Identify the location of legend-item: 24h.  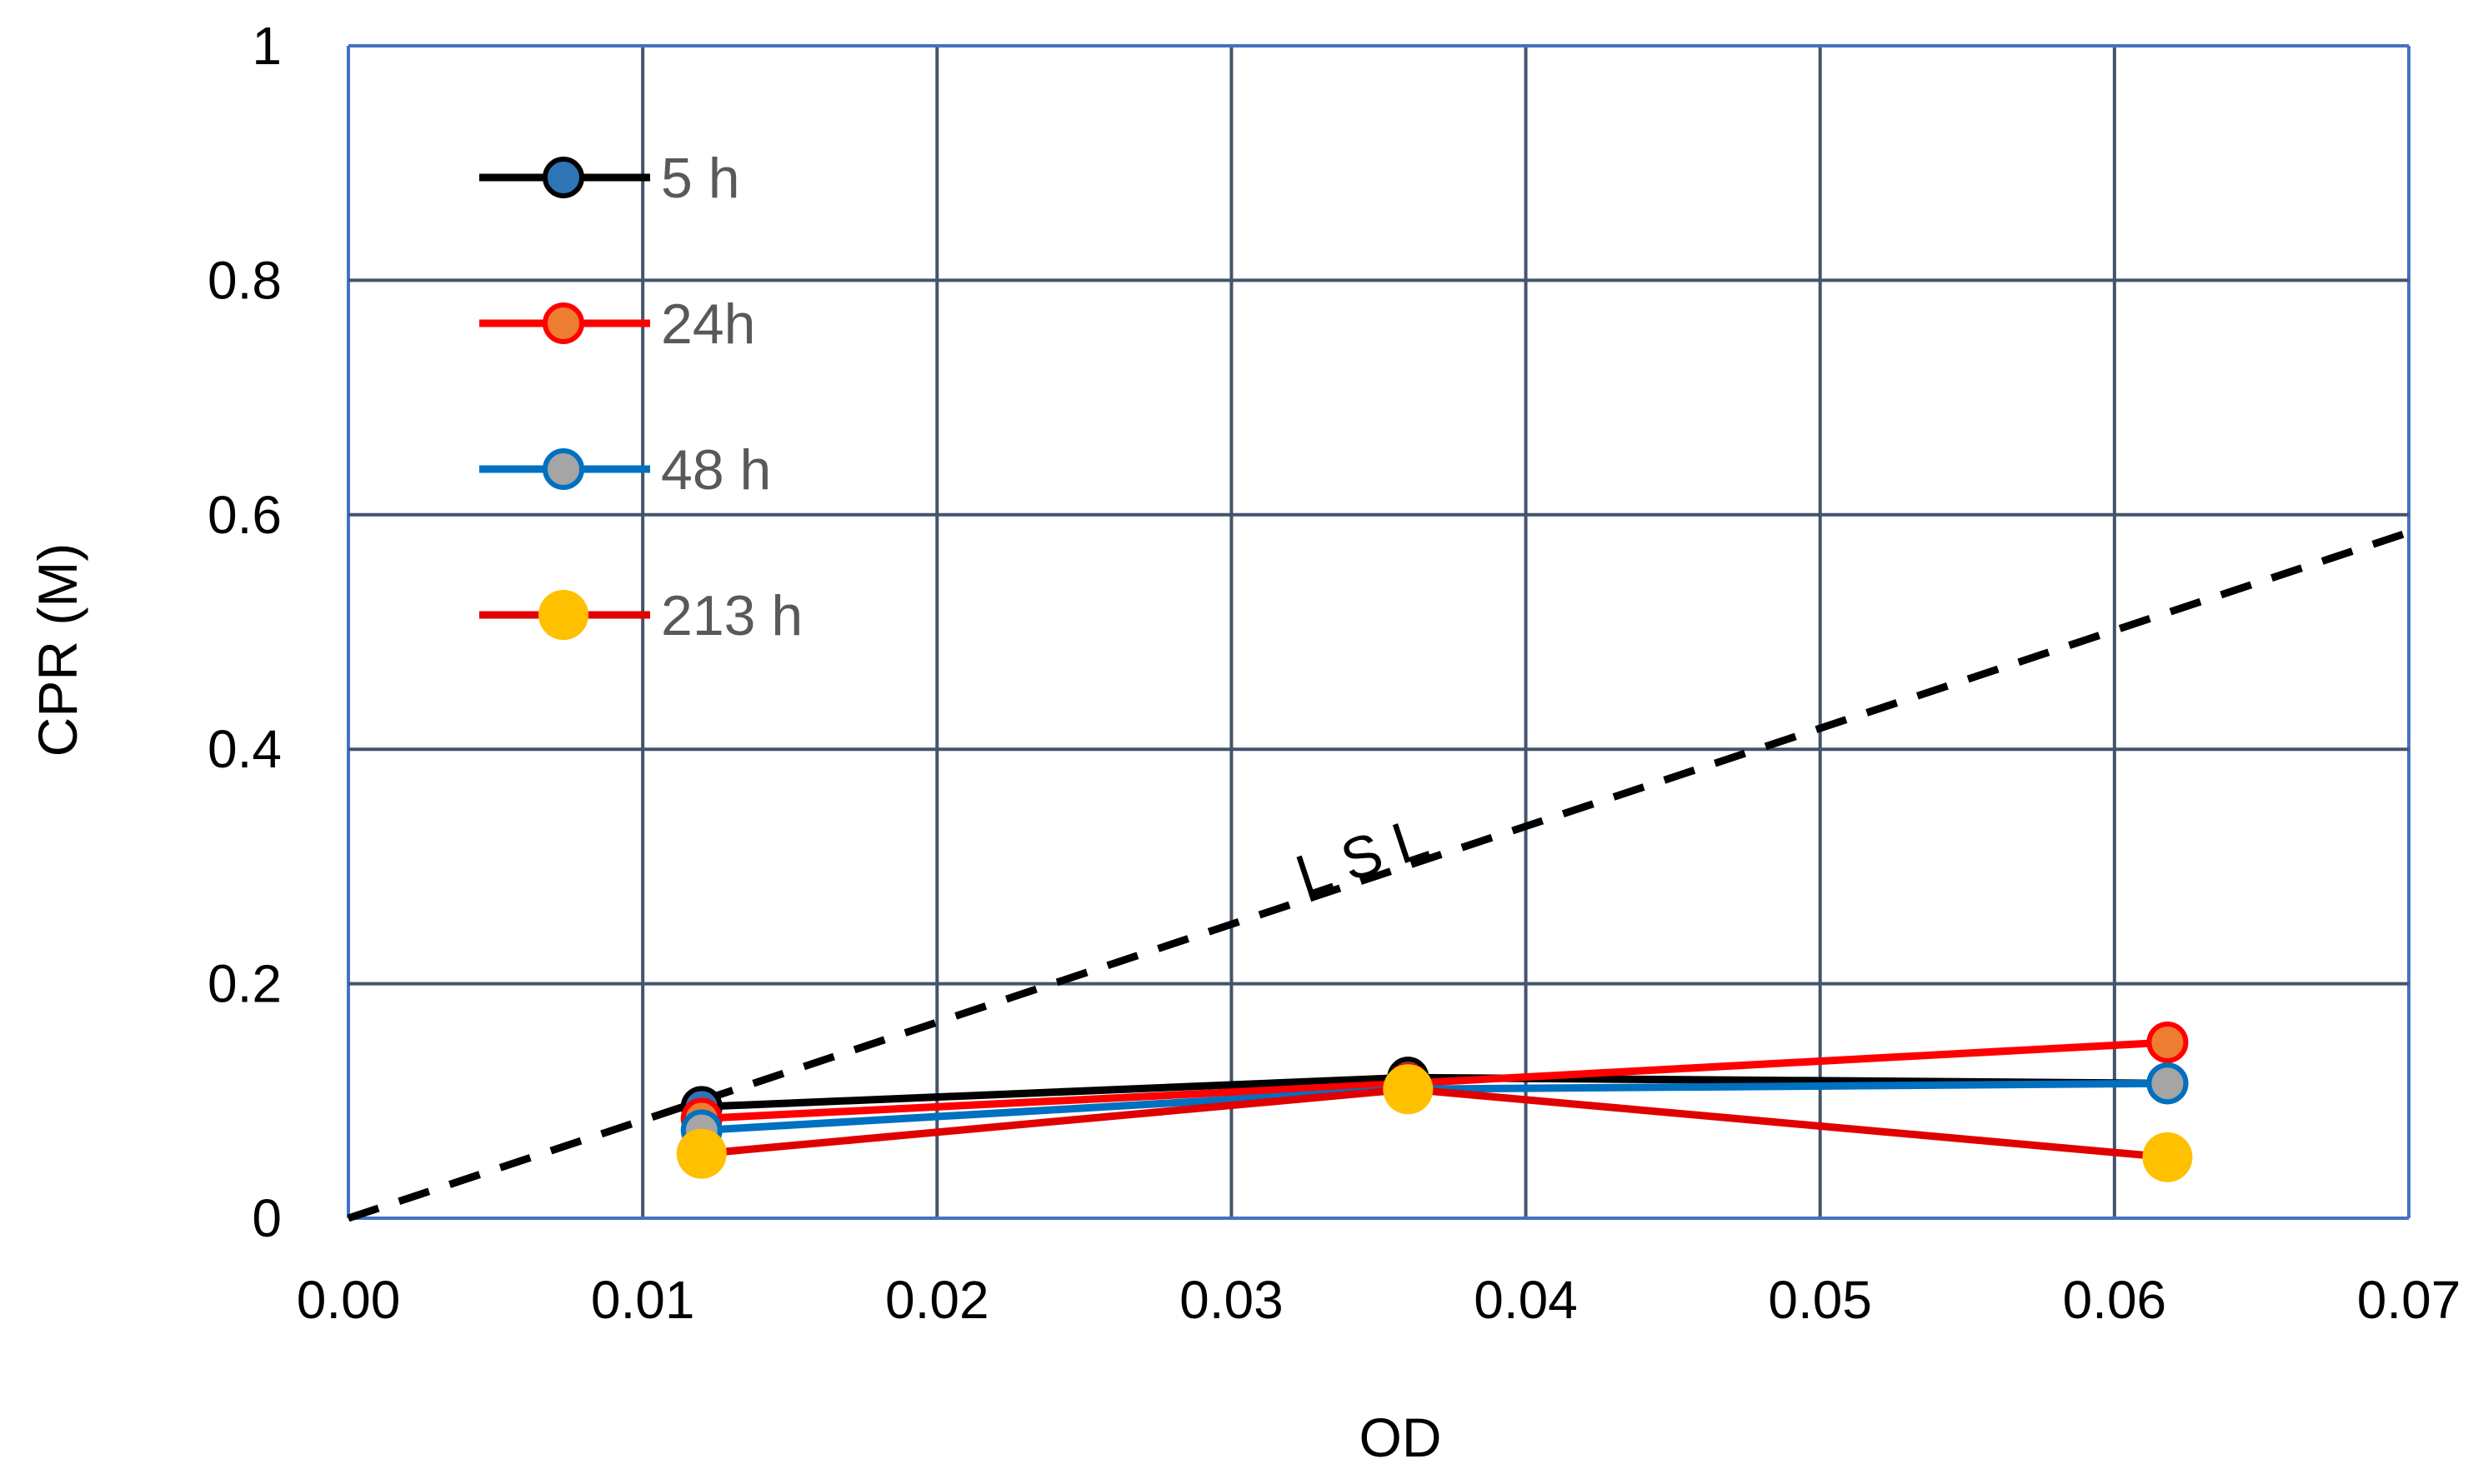
(617, 324).